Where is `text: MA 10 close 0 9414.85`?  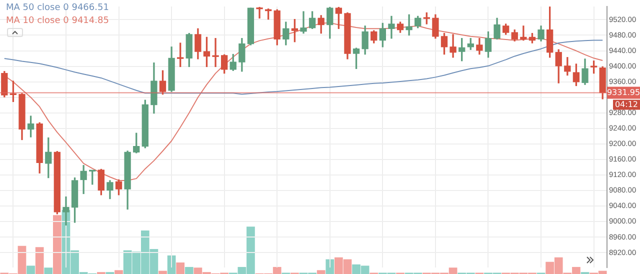
text: MA 10 close 0 9414.85 is located at coordinates (57, 21).